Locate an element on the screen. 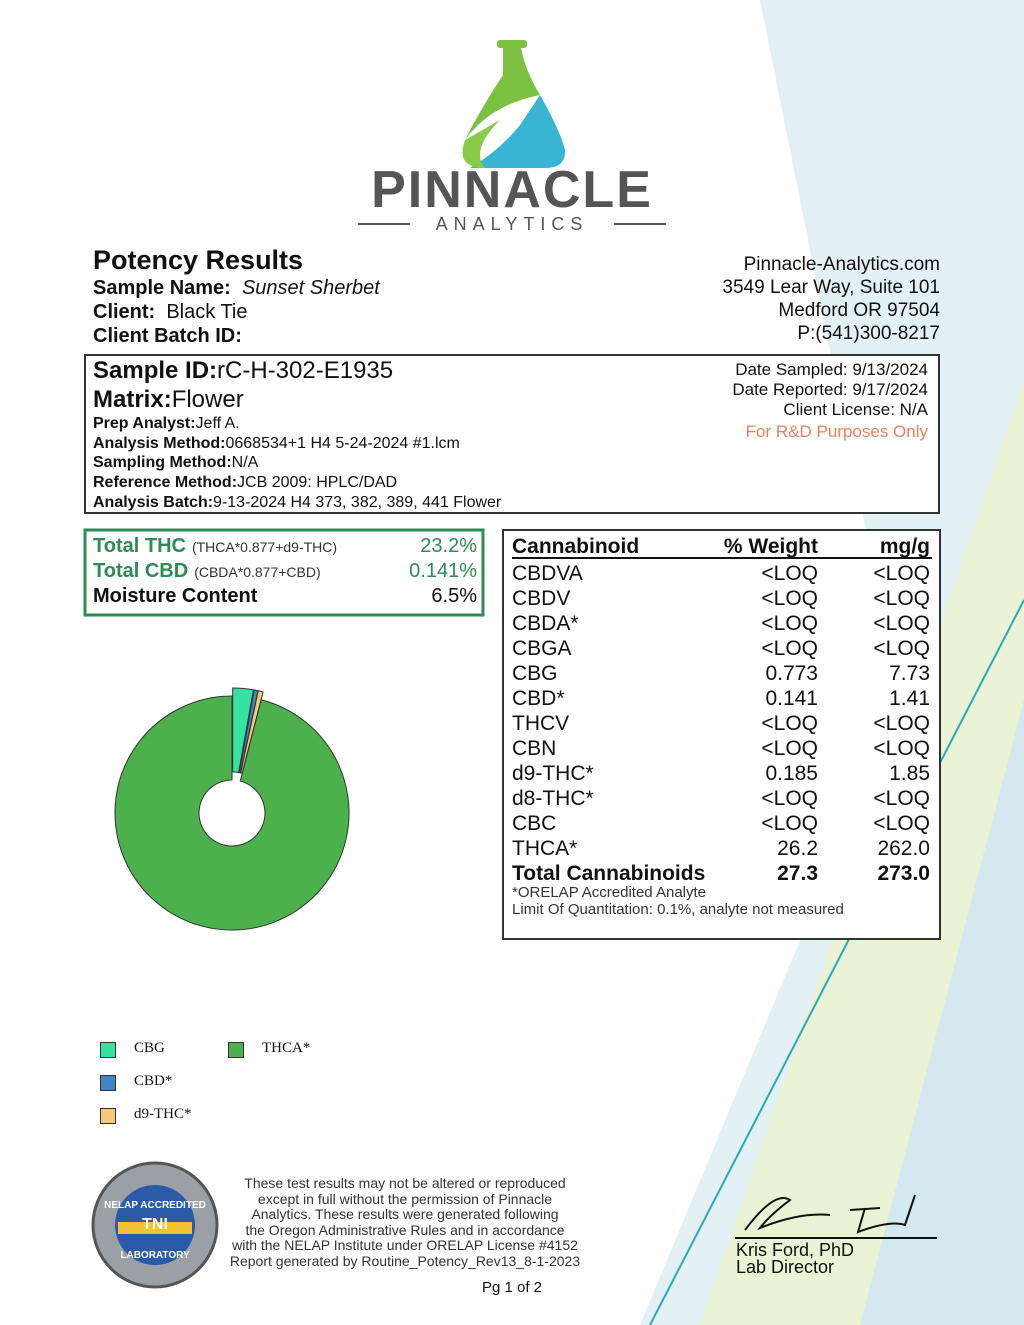 This screenshot has height=1325, width=1024. signature is located at coordinates (830, 1214).